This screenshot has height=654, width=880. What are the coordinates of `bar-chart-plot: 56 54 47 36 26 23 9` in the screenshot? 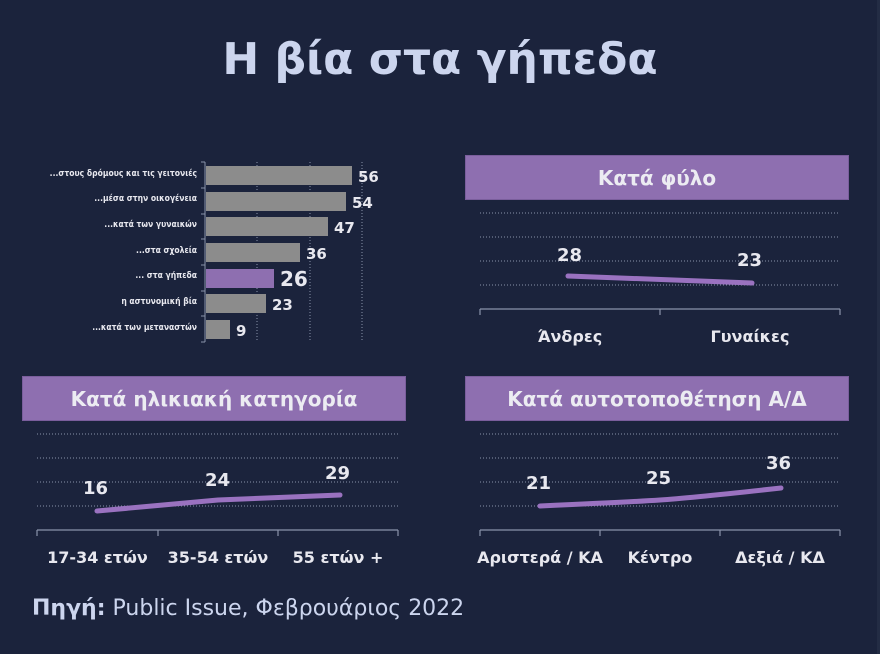 It's located at (290, 252).